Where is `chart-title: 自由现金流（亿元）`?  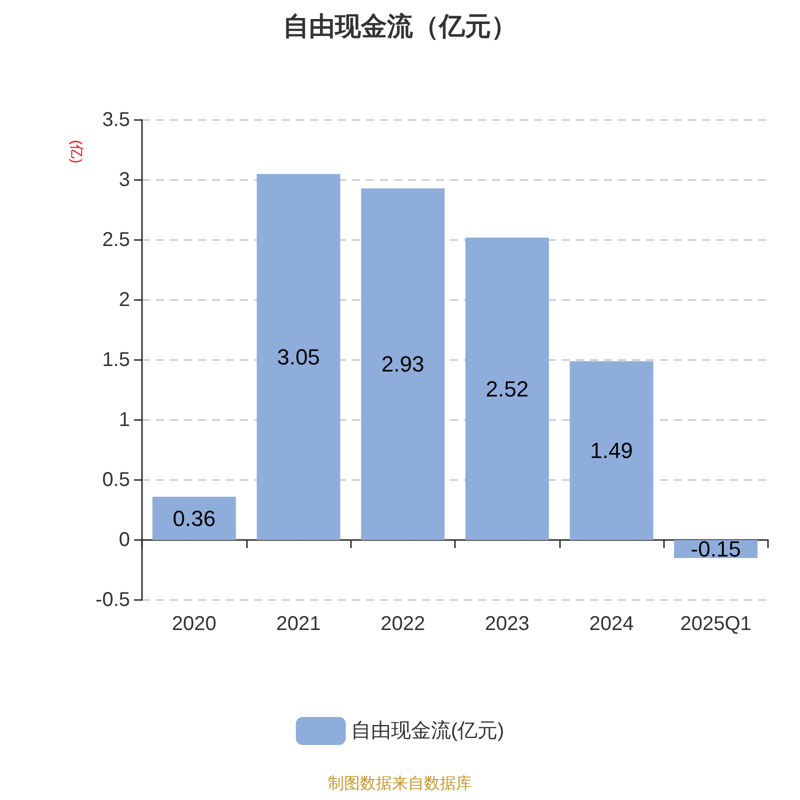
chart-title: 自由现金流（亿元） is located at coordinates (400, 26).